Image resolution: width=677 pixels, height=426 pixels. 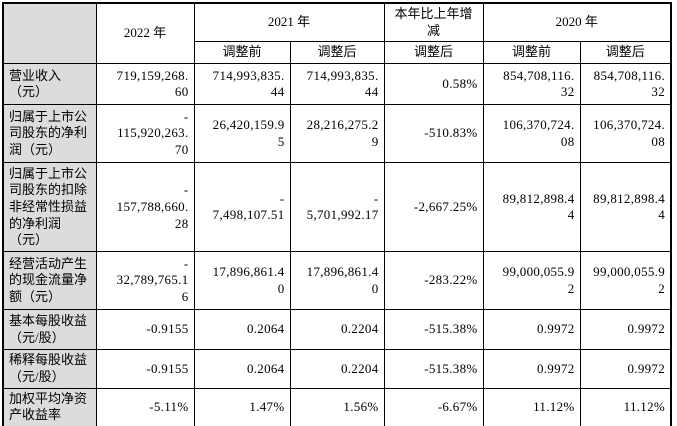 What do you see at coordinates (49, 281) in the screenshot?
I see `row-label: 经营活动产生 的现金流量净 额（元）` at bounding box center [49, 281].